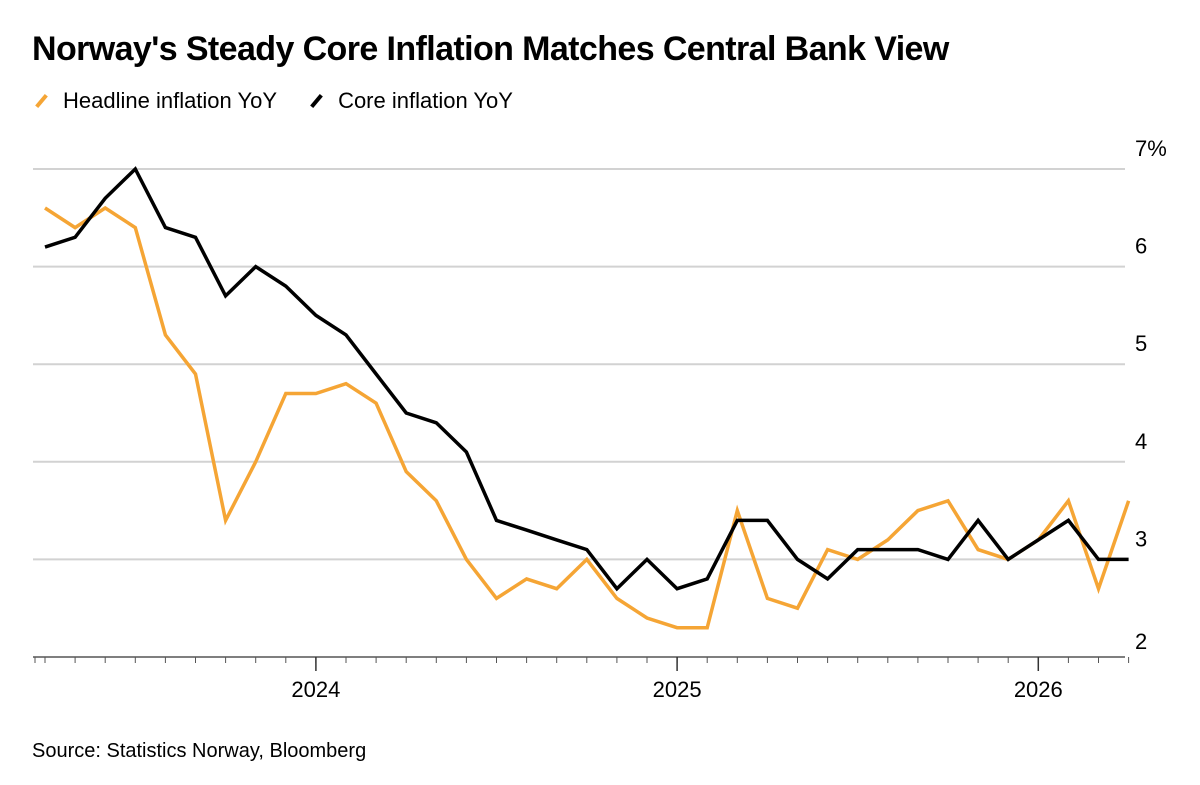  Describe the element at coordinates (1141, 641) in the screenshot. I see `y-tick-label: 2` at that location.